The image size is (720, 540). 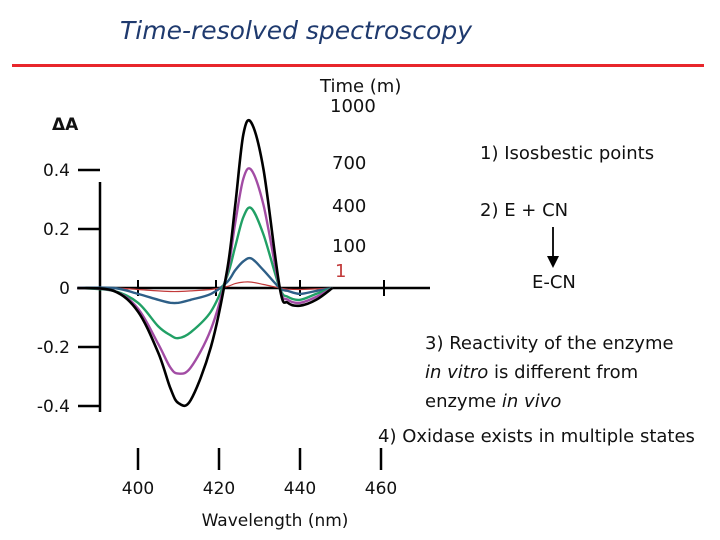 I want to click on note-reactivity-line2: in vitro is different from, so click(x=531, y=372).